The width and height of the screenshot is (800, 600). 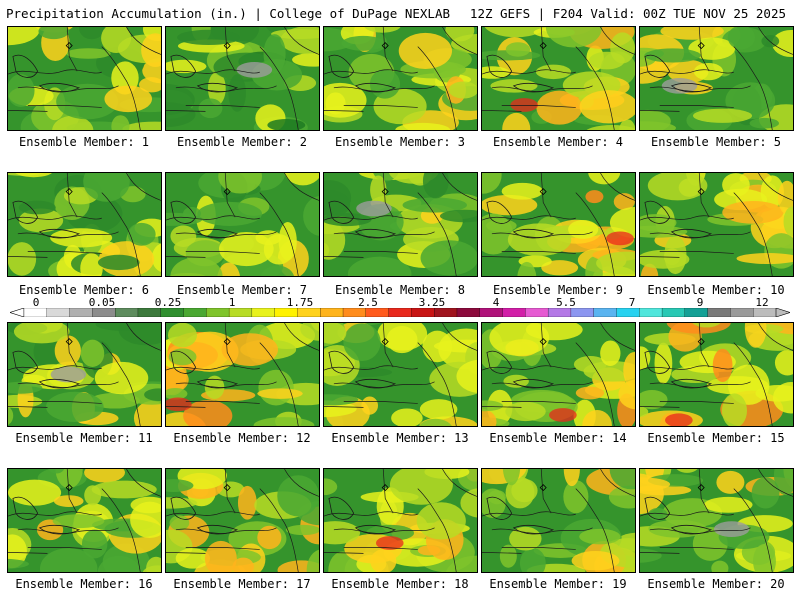 I want to click on ensemble-member-label: Ensemble Member: 20, so click(x=716, y=584).